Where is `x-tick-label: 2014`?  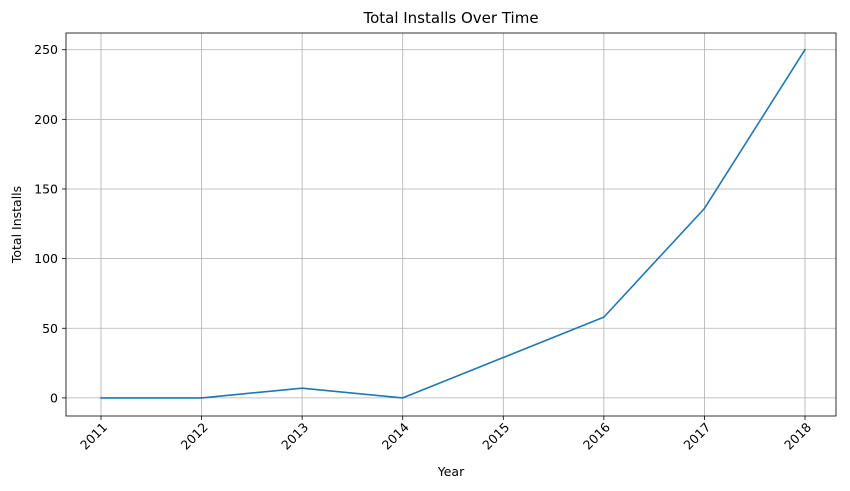 x-tick-label: 2014 is located at coordinates (395, 435).